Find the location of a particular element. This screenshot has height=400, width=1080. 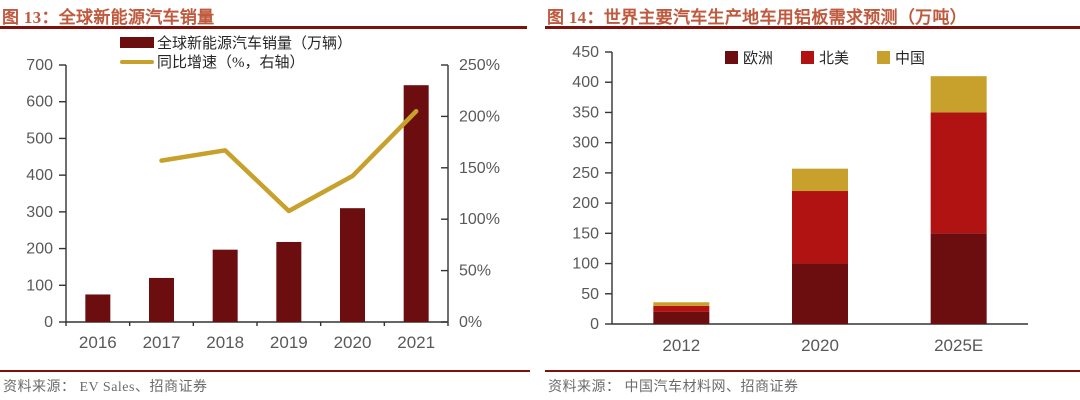

chart14-y-axis-labels: 0 50 100 150 200 250 300 350 400 450 is located at coordinates (585, 188).